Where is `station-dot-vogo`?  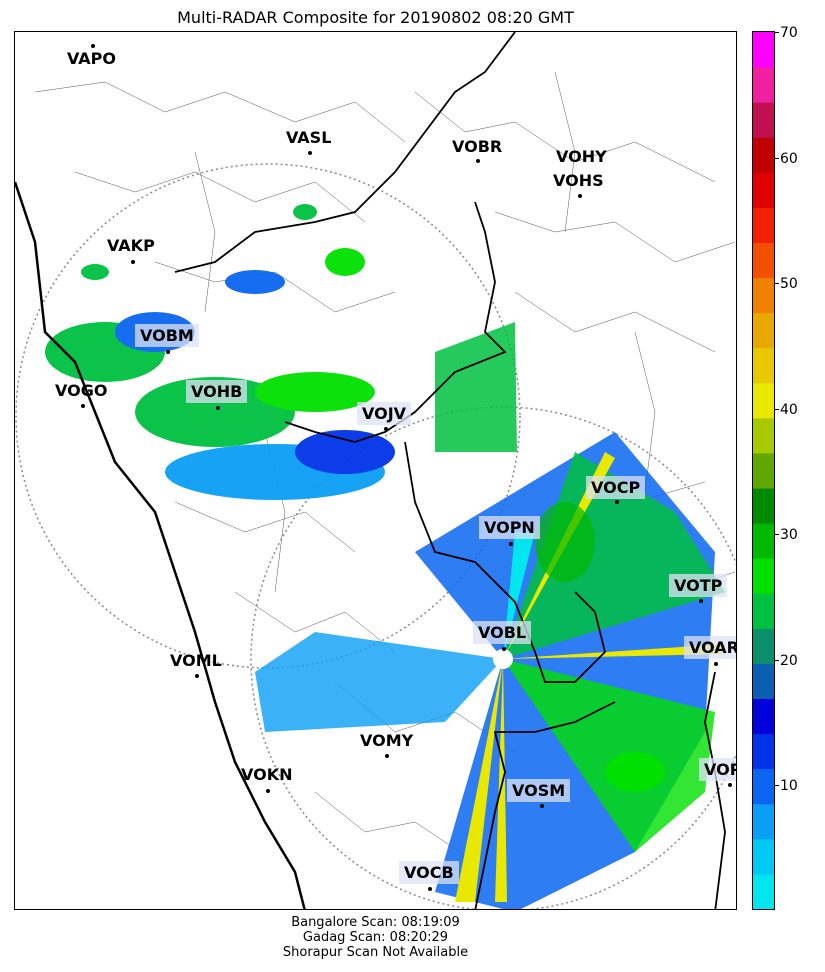
station-dot-vogo is located at coordinates (83, 406).